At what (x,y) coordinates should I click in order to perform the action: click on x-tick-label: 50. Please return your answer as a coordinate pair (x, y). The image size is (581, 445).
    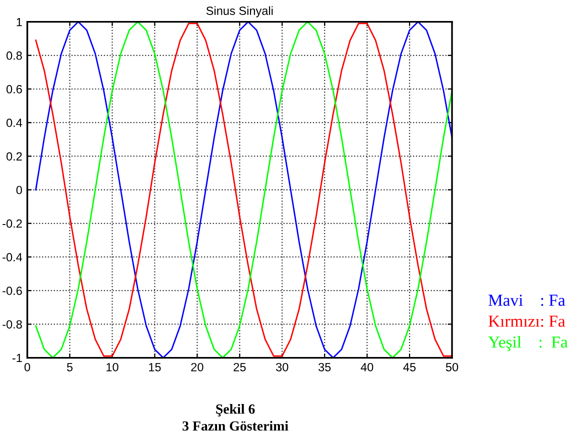
    Looking at the image, I should click on (452, 367).